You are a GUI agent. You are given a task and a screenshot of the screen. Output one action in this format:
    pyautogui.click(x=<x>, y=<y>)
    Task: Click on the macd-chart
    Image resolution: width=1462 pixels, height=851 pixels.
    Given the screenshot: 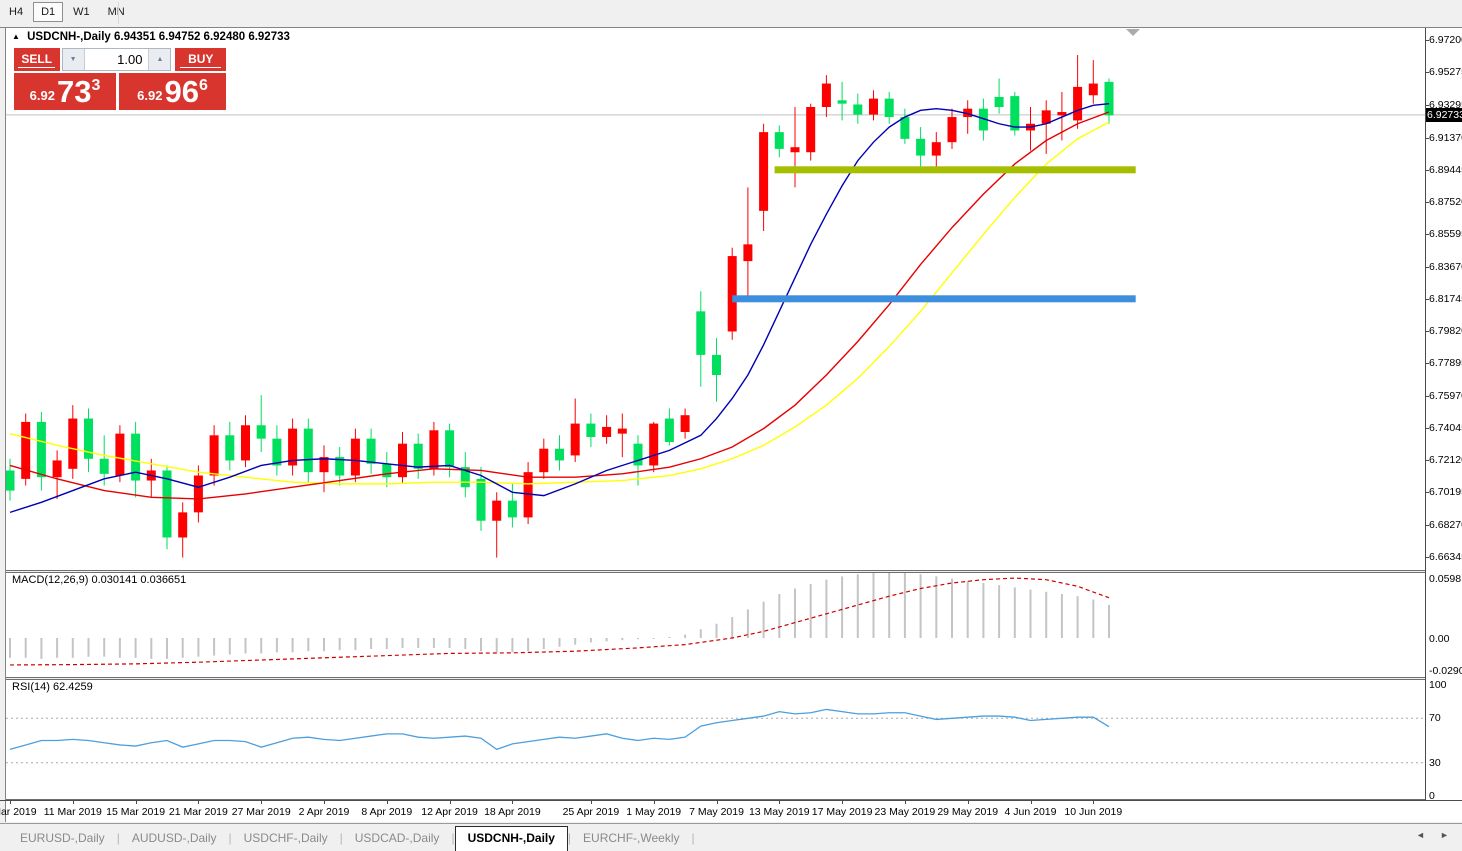 What is the action you would take?
    pyautogui.click(x=715, y=624)
    